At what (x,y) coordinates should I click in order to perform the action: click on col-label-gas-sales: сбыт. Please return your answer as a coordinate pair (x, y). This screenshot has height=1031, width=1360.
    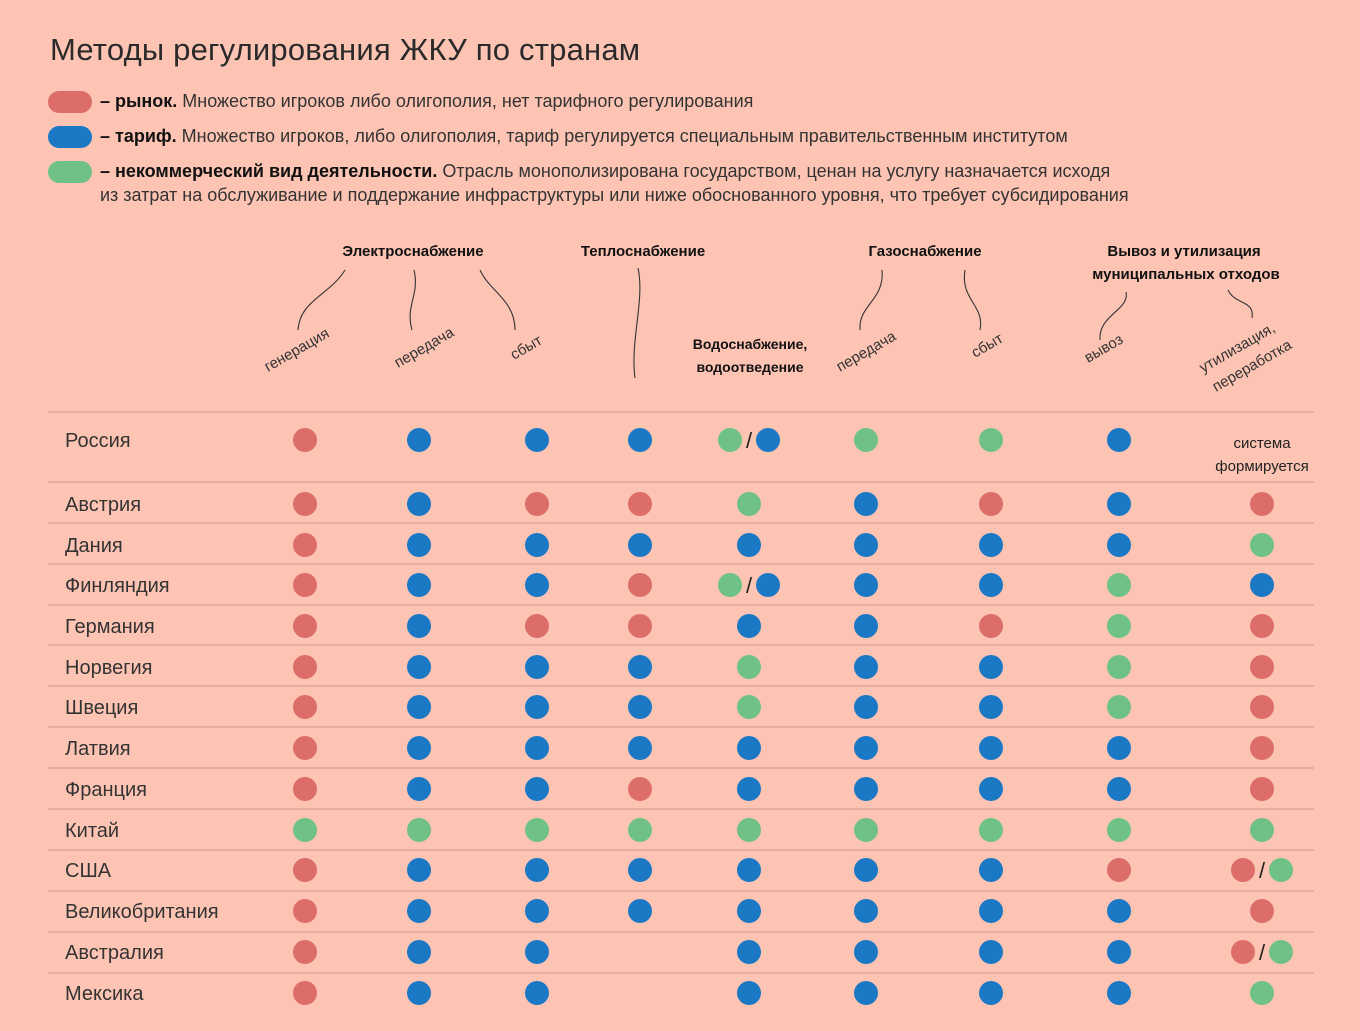
    Looking at the image, I should click on (988, 346).